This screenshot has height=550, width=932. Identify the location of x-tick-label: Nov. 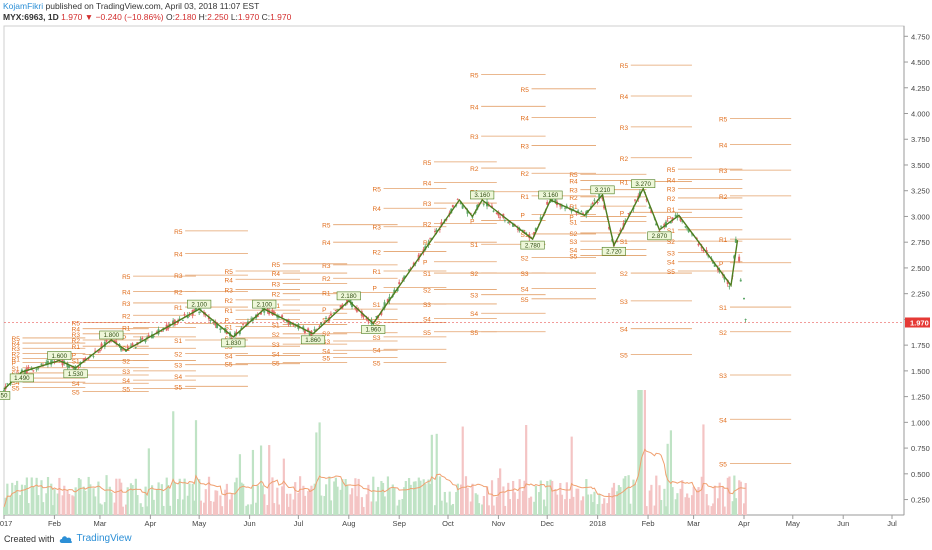
(499, 523).